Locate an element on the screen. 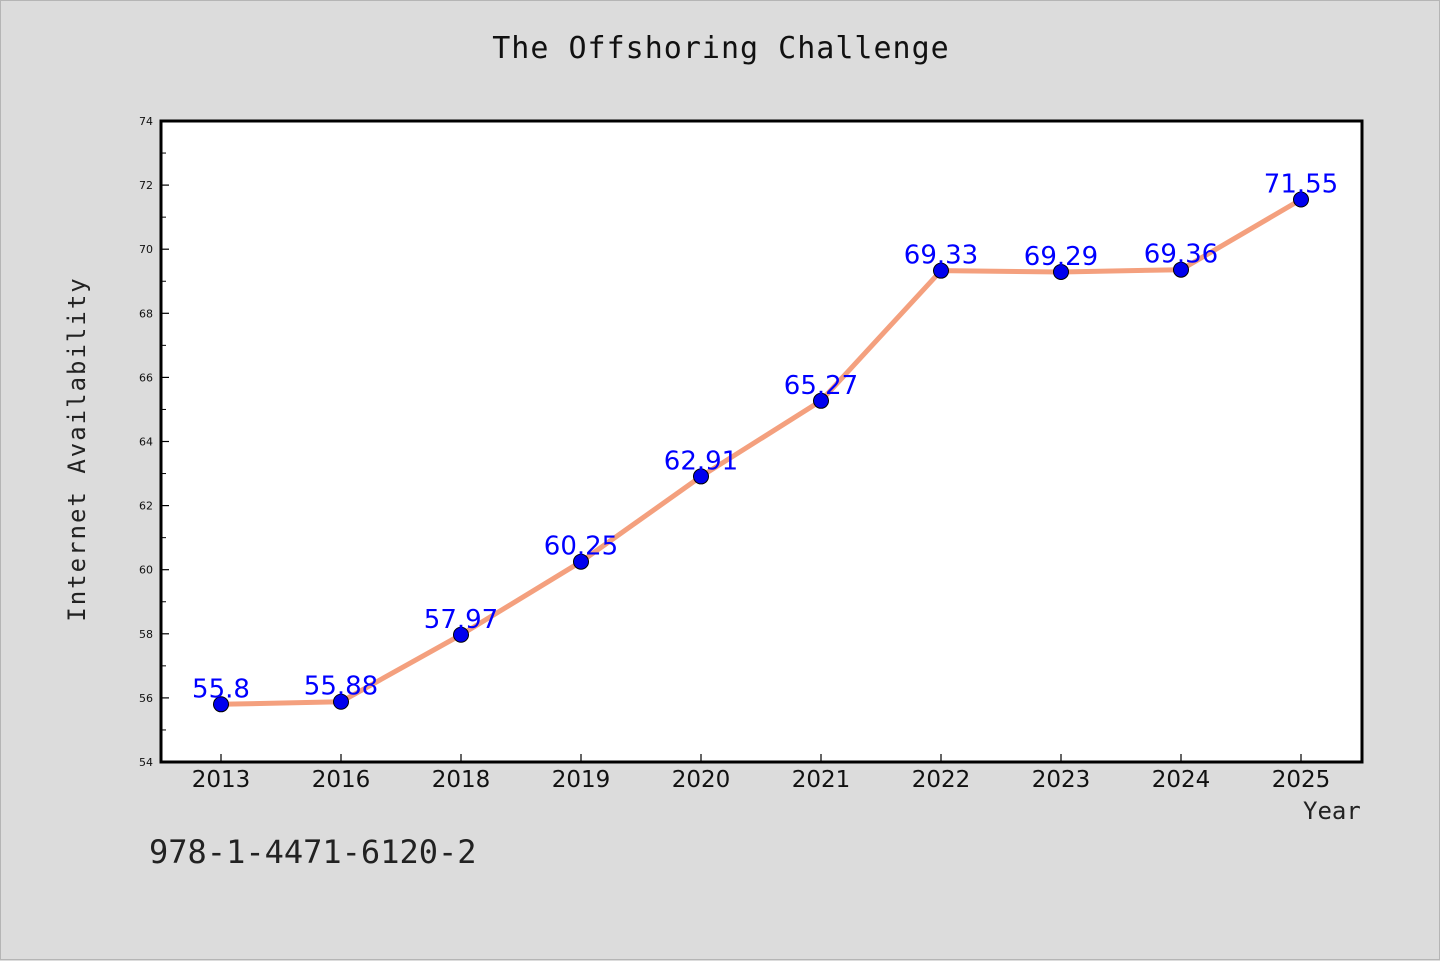 The height and width of the screenshot is (961, 1440). data-label: 65.27 is located at coordinates (821, 386).